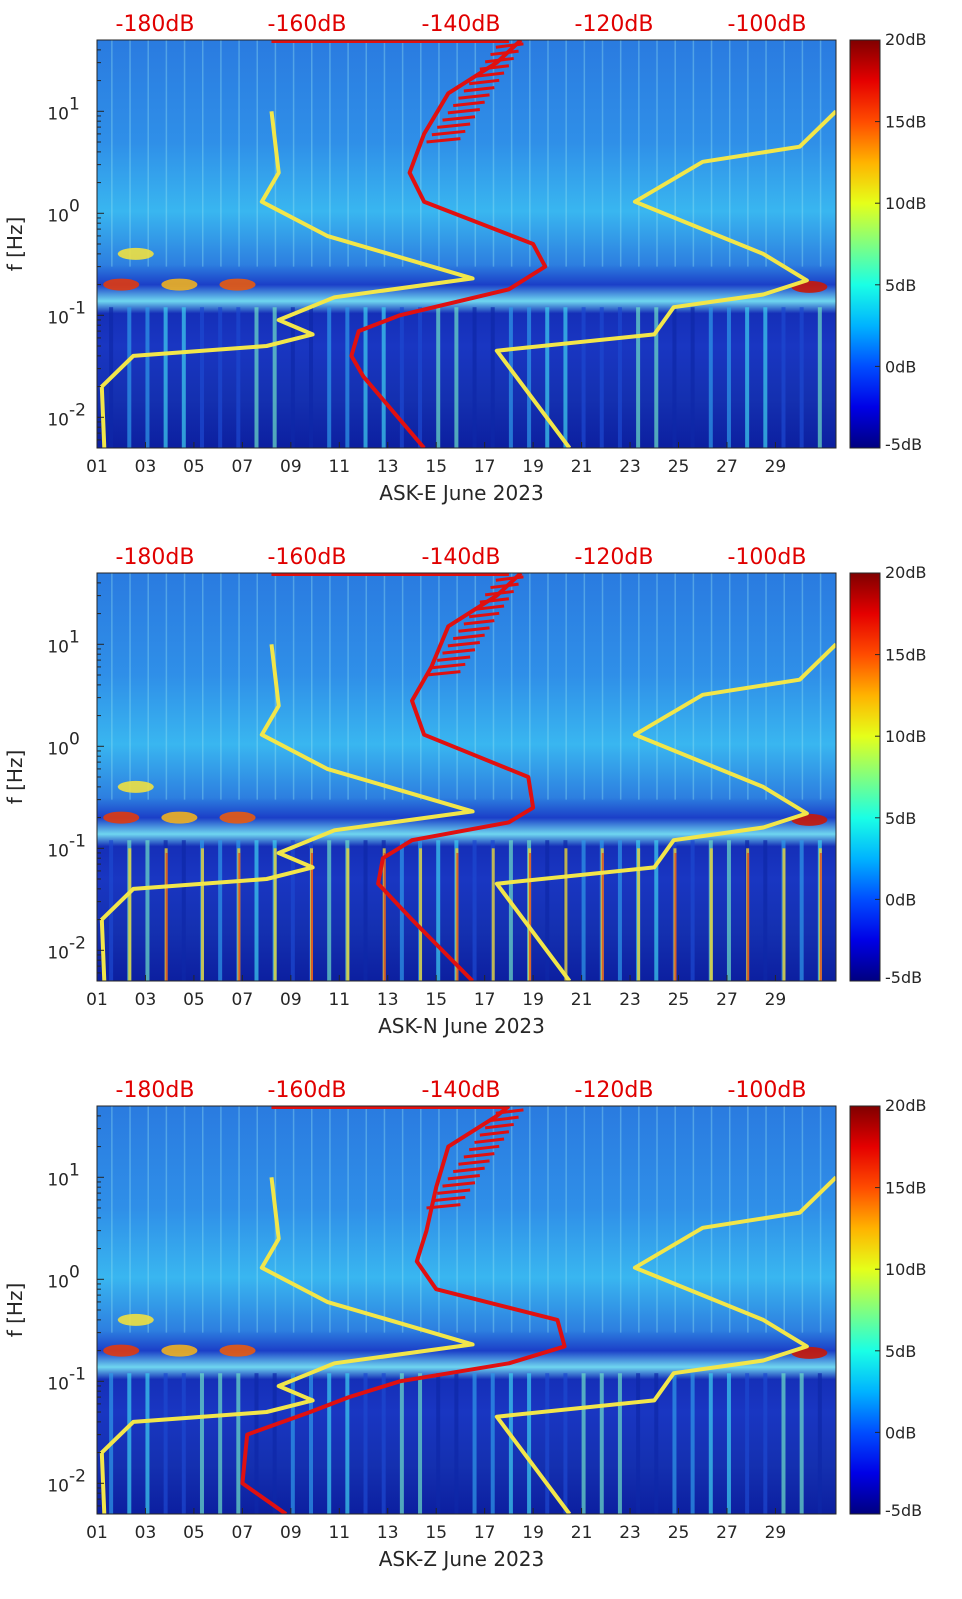 The height and width of the screenshot is (1599, 962). Describe the element at coordinates (906, 39) in the screenshot. I see `colorbar-label: 20dB` at that location.